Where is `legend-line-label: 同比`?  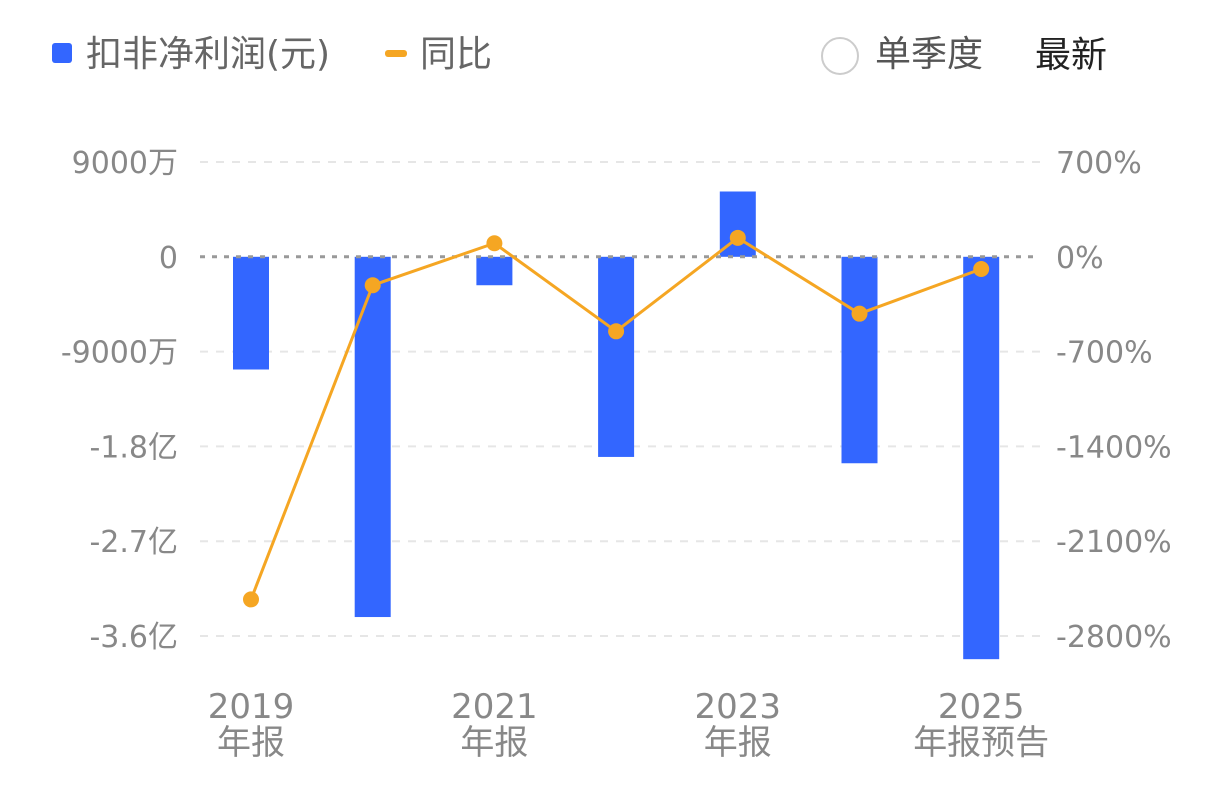 legend-line-label: 同比 is located at coordinates (456, 54).